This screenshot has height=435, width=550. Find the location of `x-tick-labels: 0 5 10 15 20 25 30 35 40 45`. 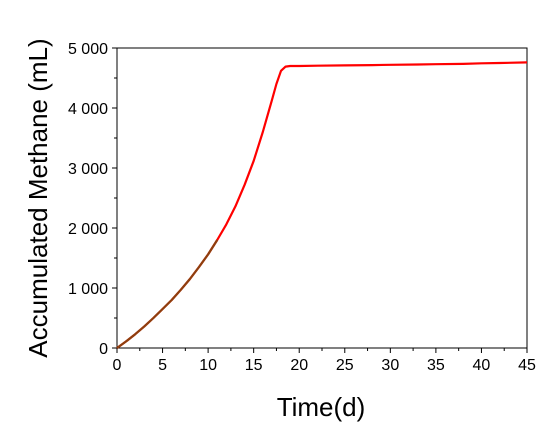

x-tick-labels: 0 5 10 15 20 25 30 35 40 45 is located at coordinates (324, 365).